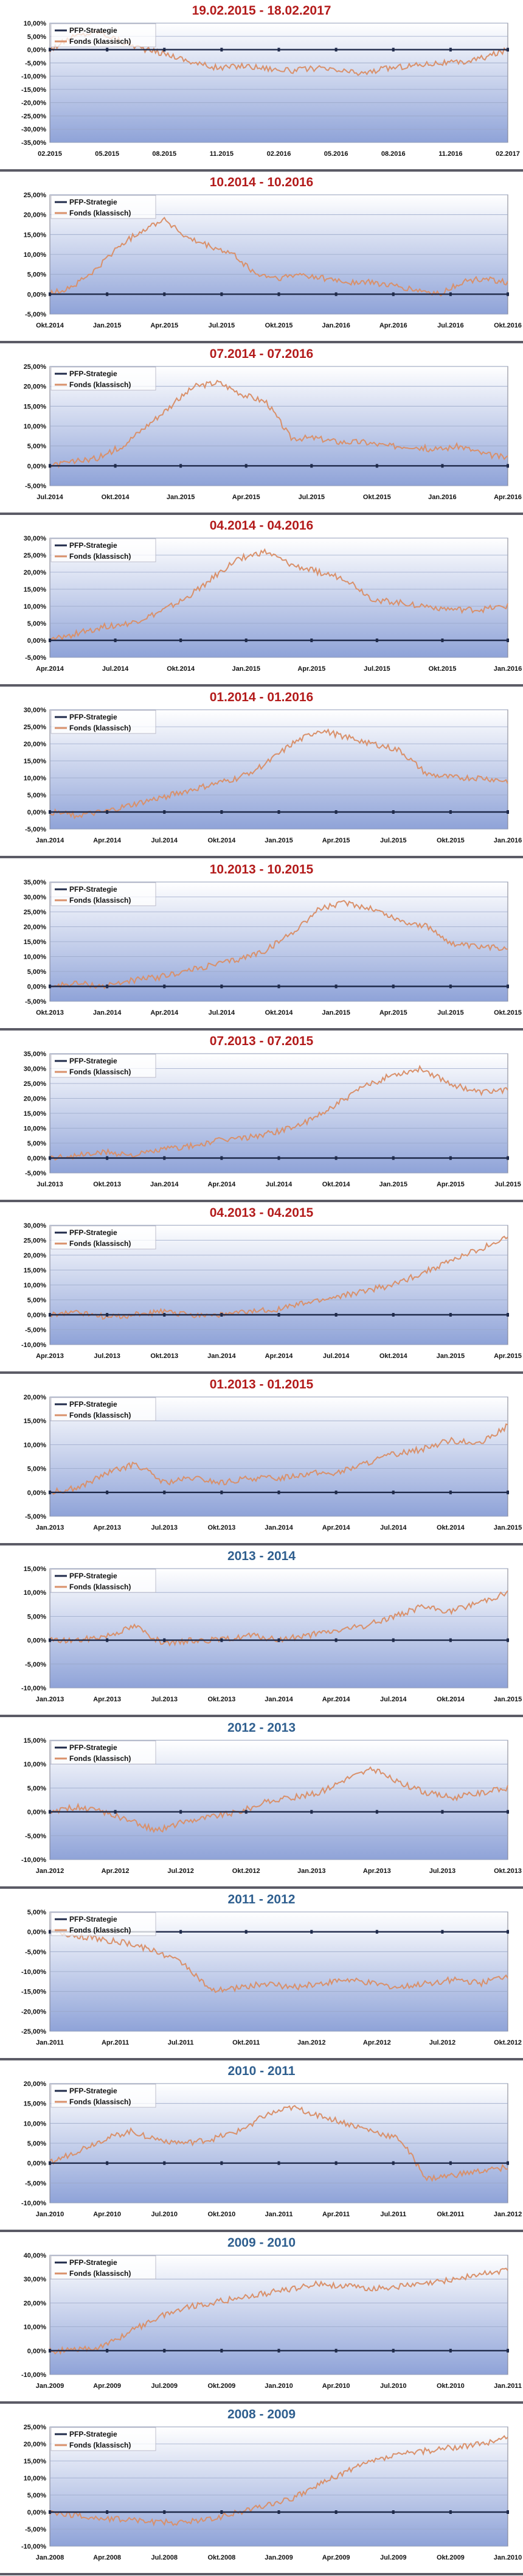 Image resolution: width=523 pixels, height=2576 pixels. I want to click on chart-title: 07.2014 - 07.2016, so click(261, 354).